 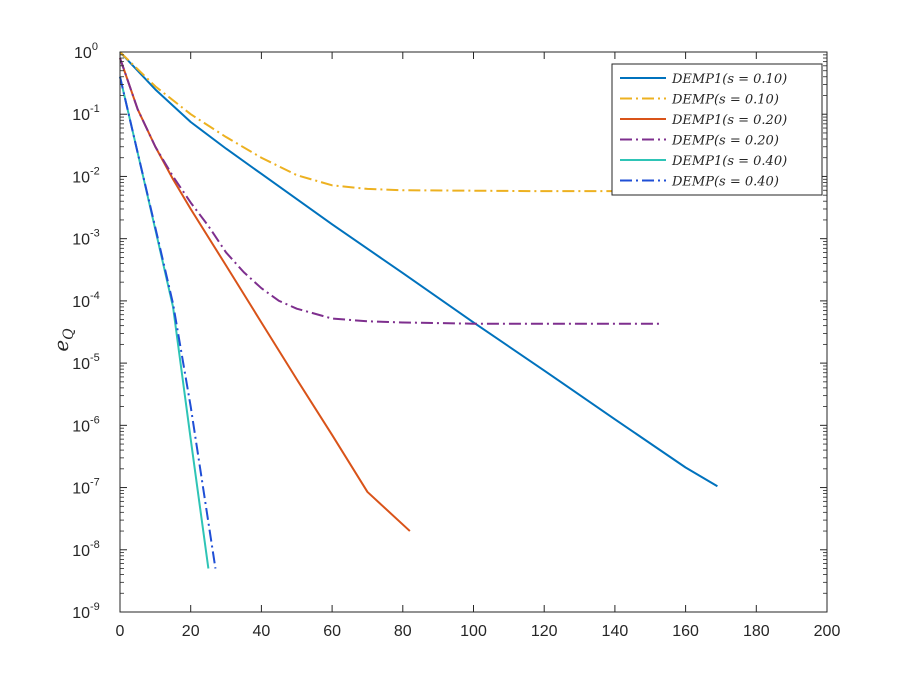 I want to click on x-tick-label: 60, so click(x=332, y=631).